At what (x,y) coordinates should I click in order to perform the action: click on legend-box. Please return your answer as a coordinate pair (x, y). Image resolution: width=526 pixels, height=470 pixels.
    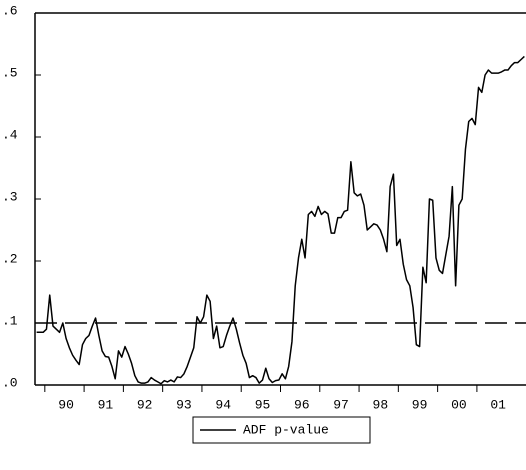
    Looking at the image, I should click on (281, 430).